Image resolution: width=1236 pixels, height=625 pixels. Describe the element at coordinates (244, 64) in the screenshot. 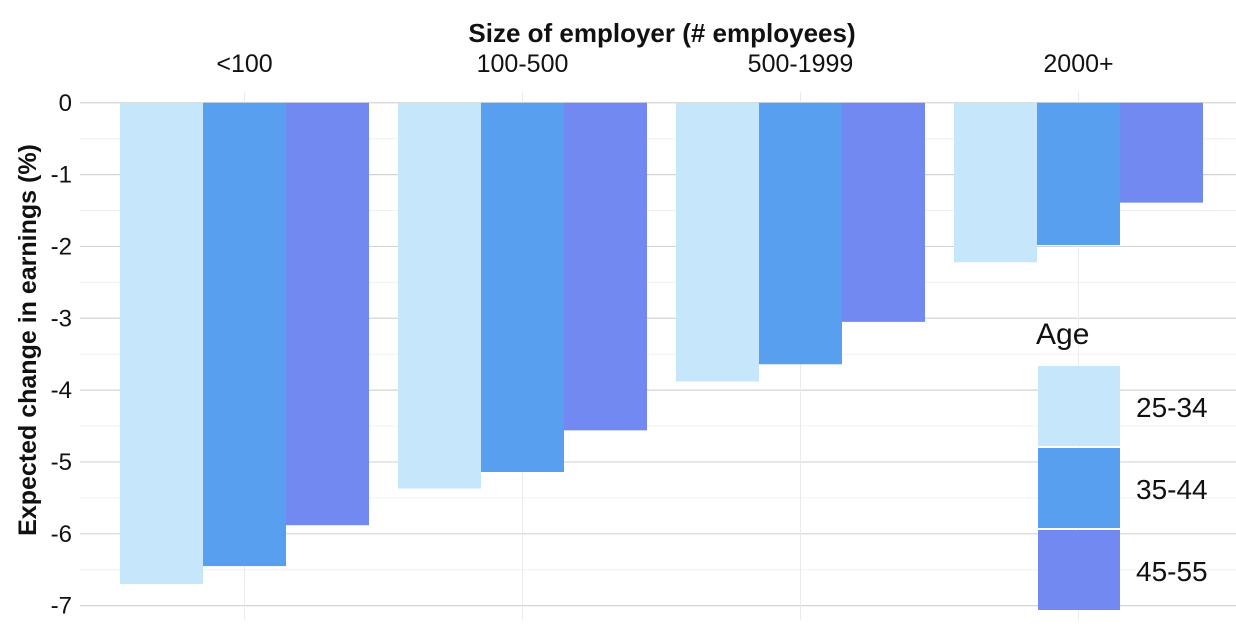

I see `category-label: <100` at that location.